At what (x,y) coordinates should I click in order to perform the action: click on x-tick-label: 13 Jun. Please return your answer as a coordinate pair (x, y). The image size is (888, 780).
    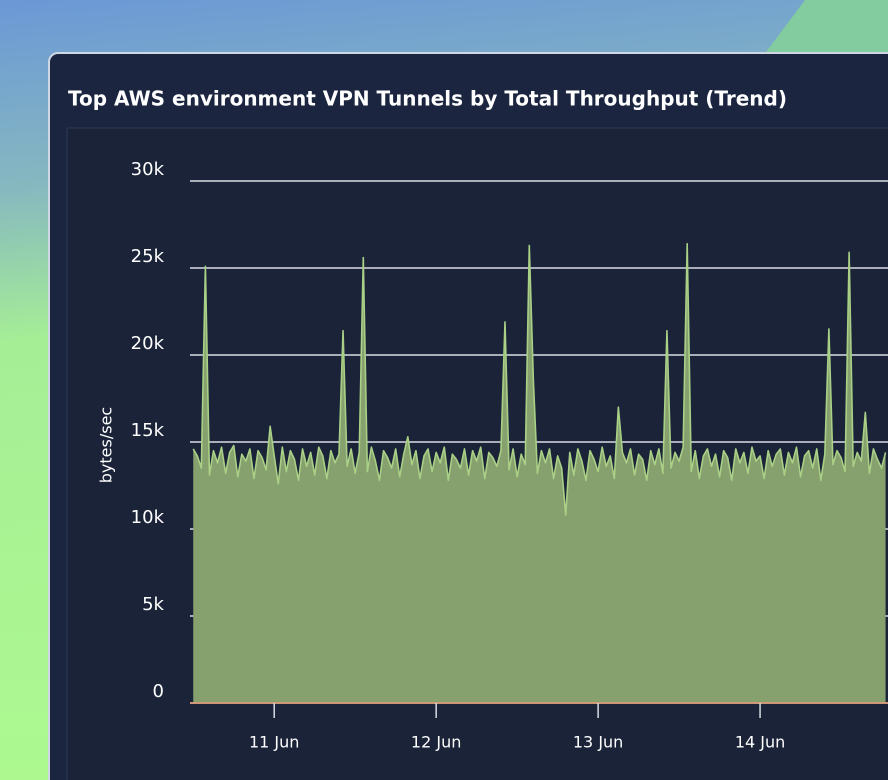
    Looking at the image, I should click on (598, 742).